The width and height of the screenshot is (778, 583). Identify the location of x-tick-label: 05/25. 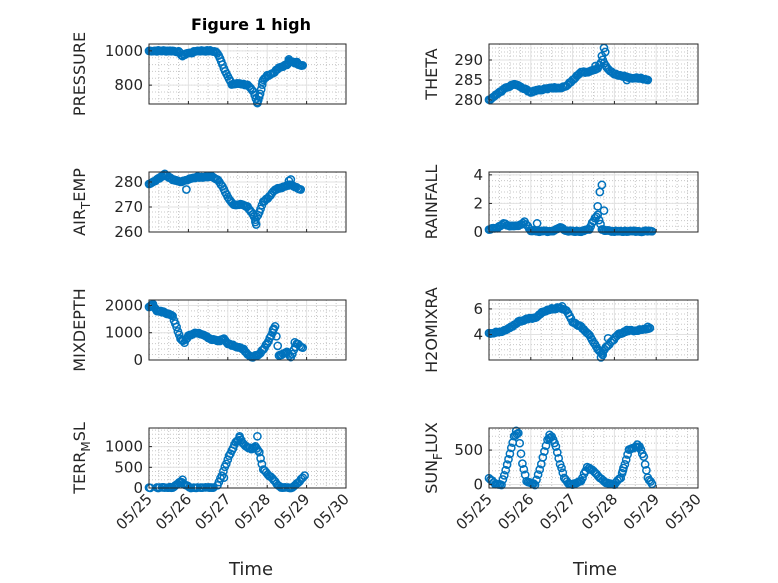
(474, 511).